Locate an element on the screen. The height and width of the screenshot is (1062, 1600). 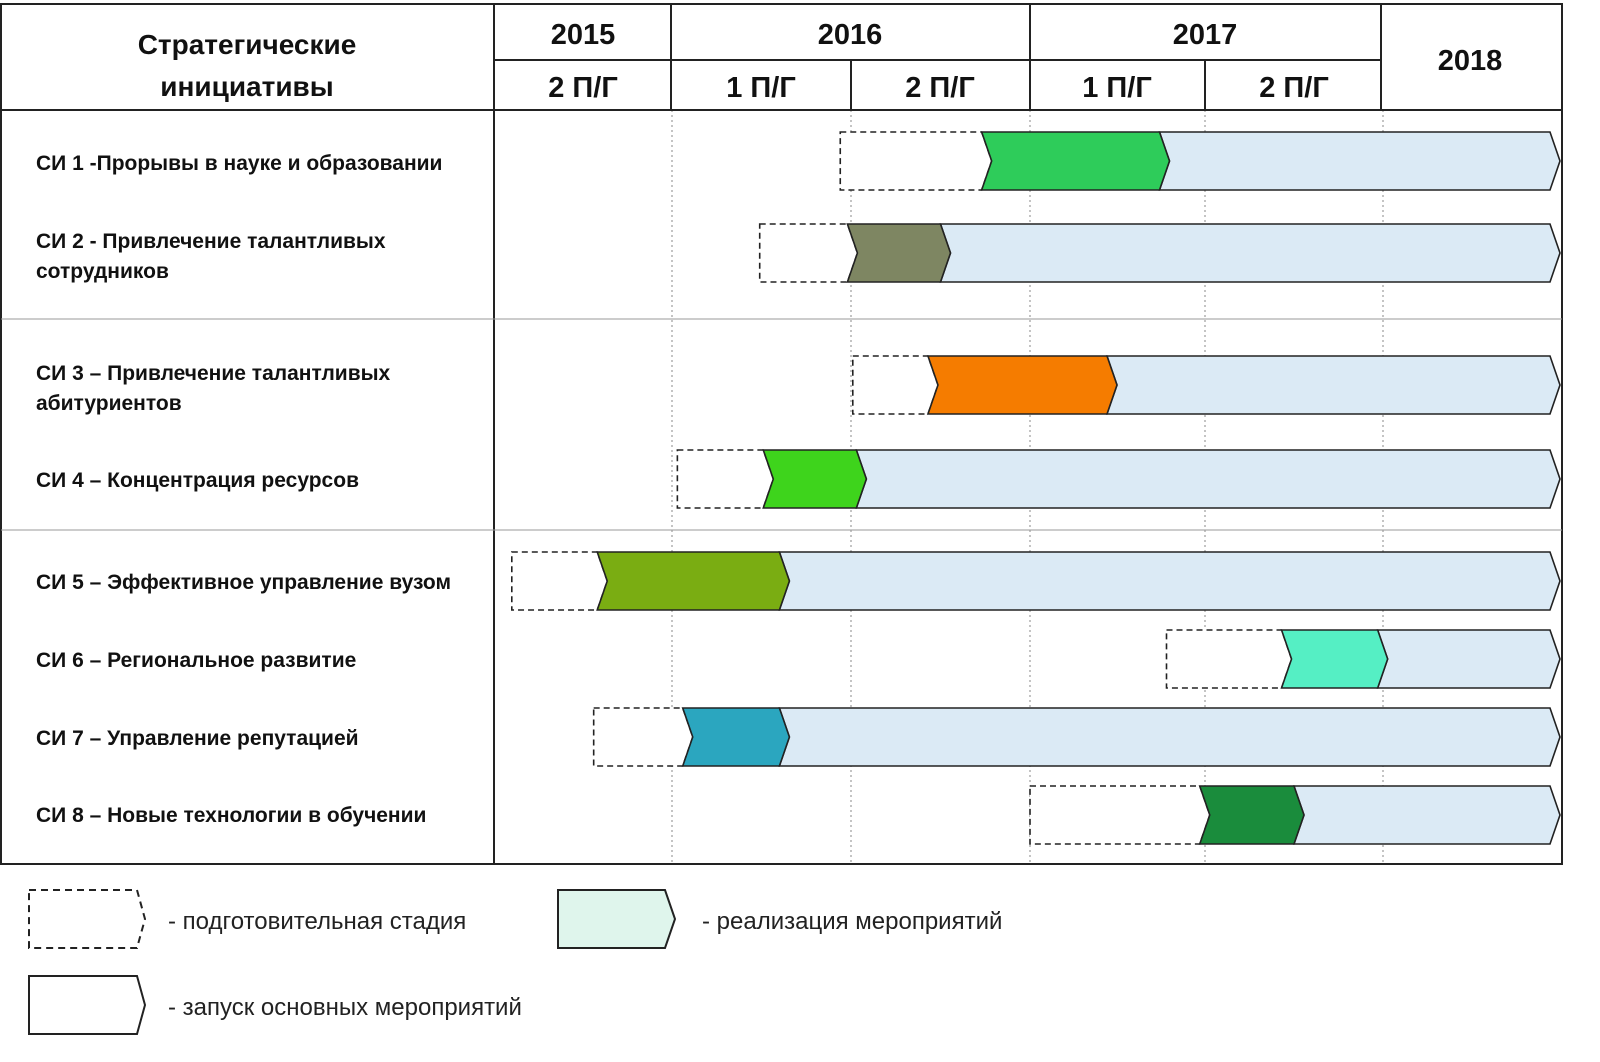
legend-swatch-implementation is located at coordinates (617, 919).